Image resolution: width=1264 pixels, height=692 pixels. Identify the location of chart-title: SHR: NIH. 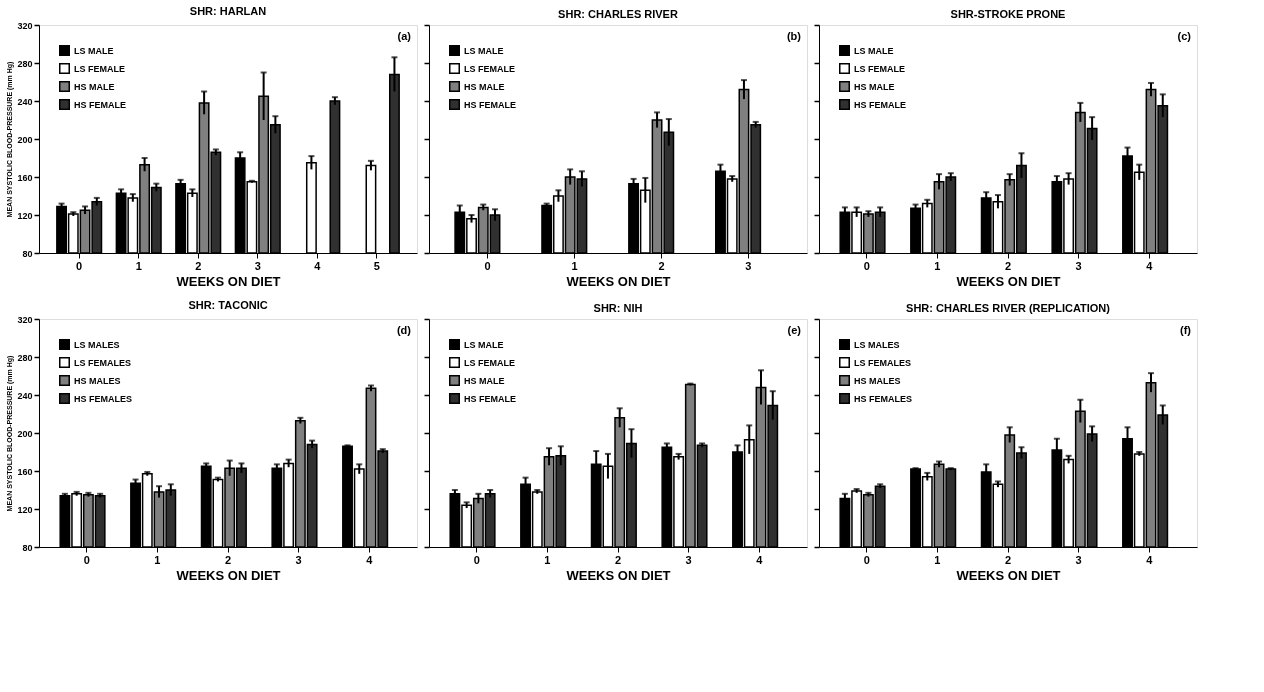
(618, 308).